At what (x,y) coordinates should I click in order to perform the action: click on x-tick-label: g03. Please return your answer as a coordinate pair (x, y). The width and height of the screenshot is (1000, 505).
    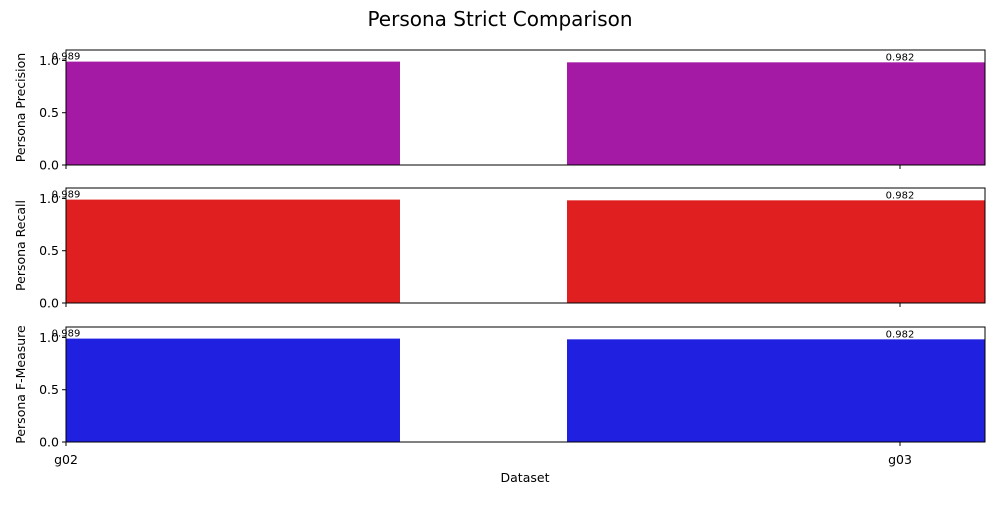
    Looking at the image, I should click on (900, 459).